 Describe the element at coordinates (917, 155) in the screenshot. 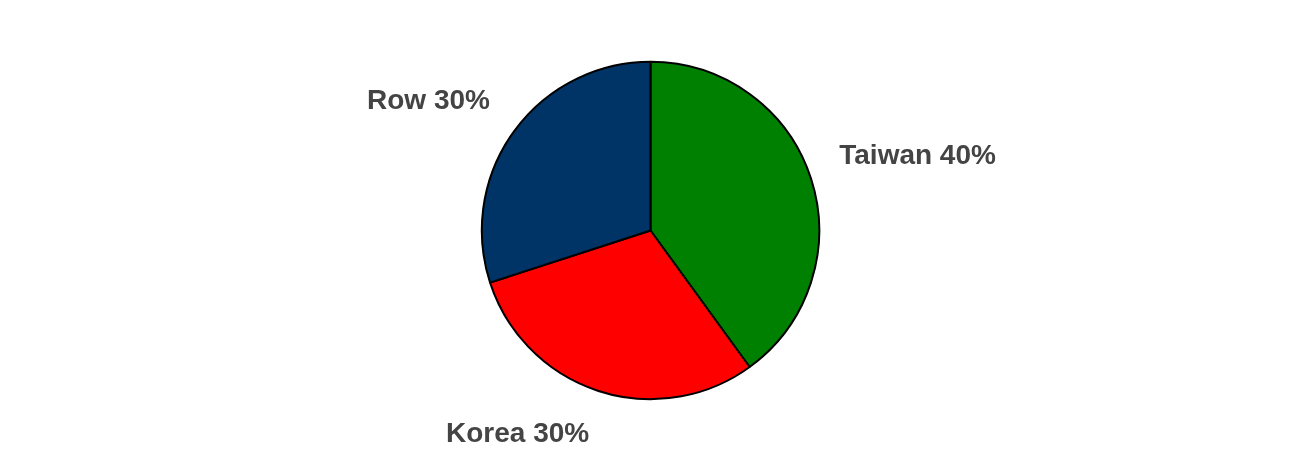

I see `slice-label: Taiwan 40%` at that location.